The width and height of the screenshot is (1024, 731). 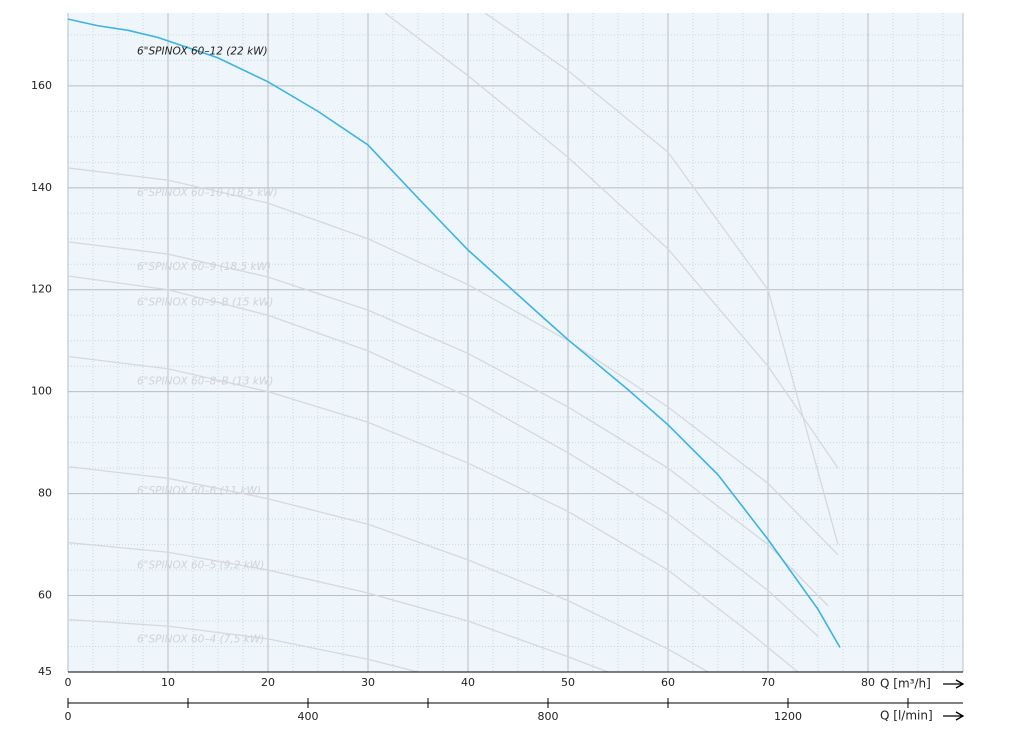 I want to click on y-tick-label: 160, so click(x=41, y=85).